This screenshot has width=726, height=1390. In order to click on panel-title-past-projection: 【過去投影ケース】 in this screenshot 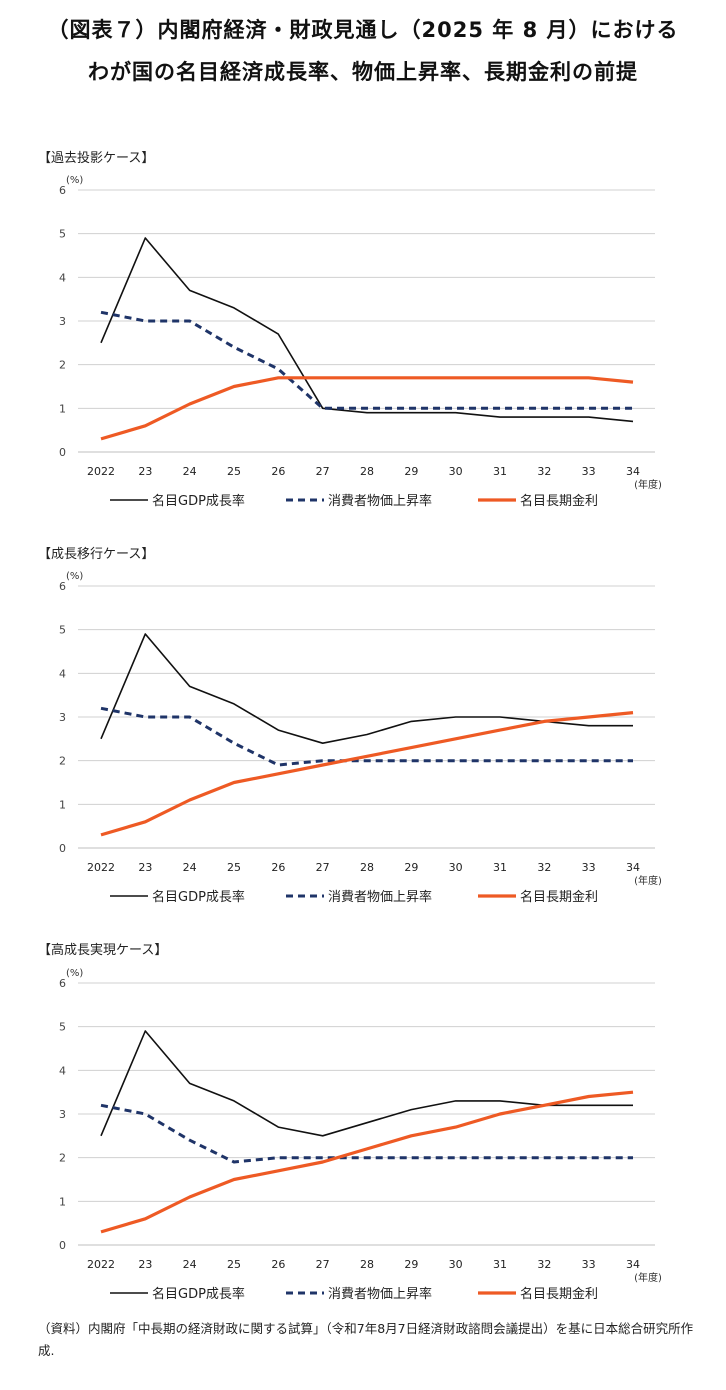, I will do `click(96, 158)`.